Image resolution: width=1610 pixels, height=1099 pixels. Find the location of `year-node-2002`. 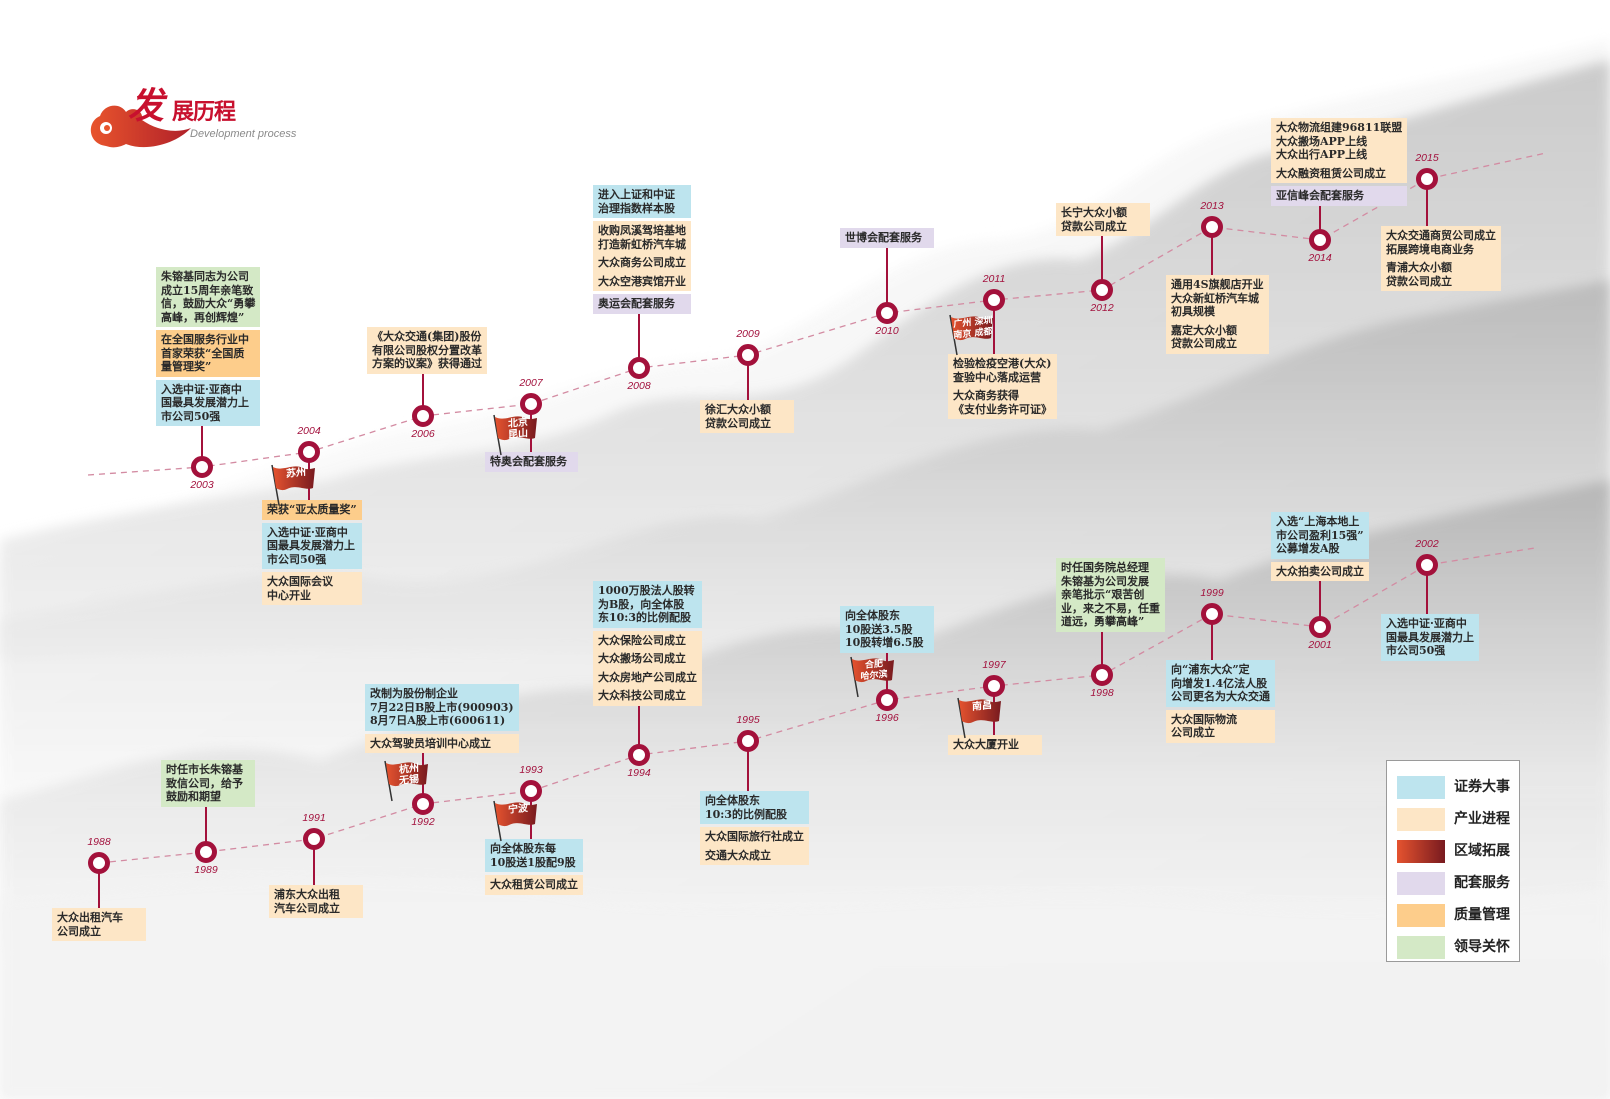

year-node-2002 is located at coordinates (1427, 565).